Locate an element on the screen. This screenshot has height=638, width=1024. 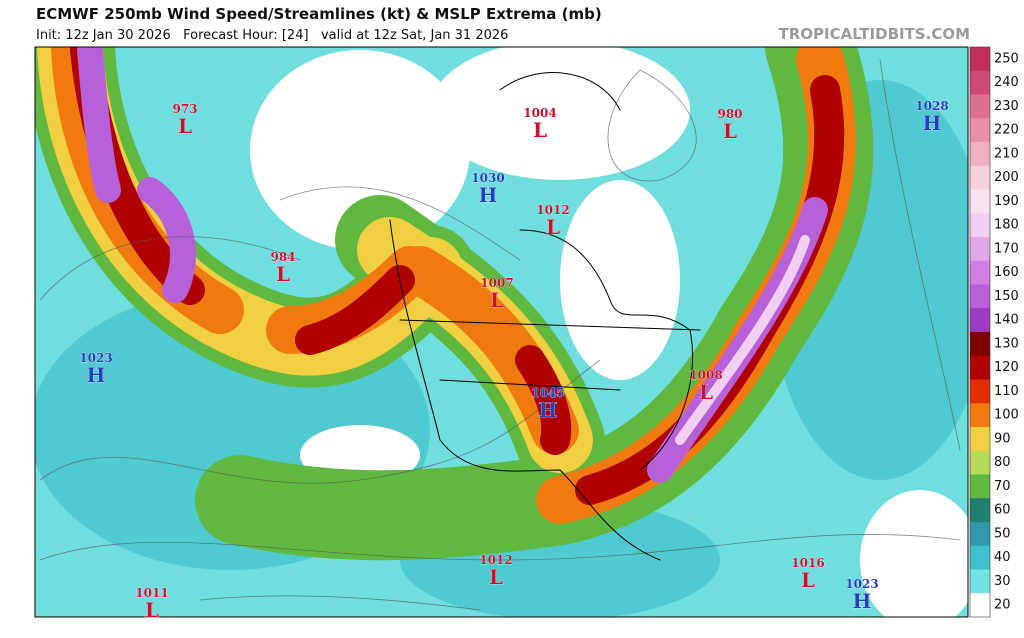
extremum-value: 1030 is located at coordinates (487, 178).